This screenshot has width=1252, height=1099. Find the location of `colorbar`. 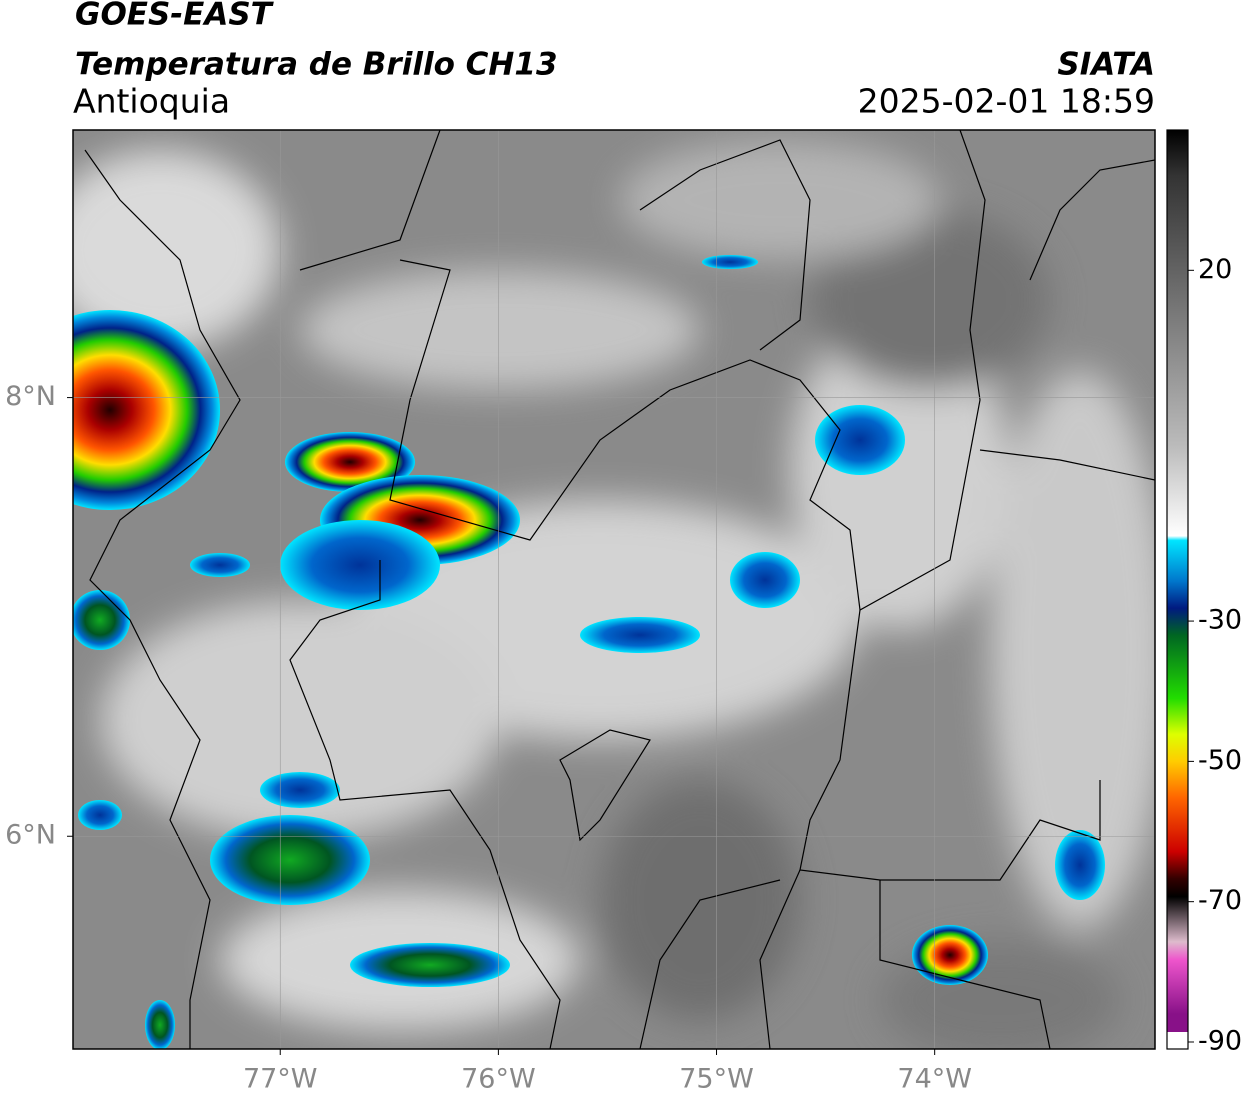

colorbar is located at coordinates (1177, 581).